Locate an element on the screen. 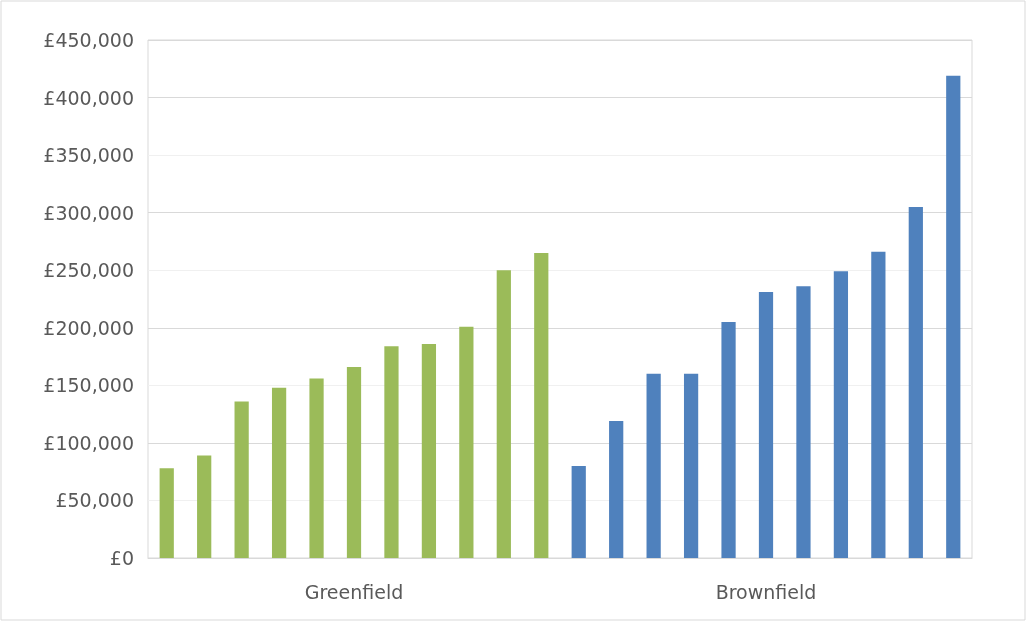  y-tick-label: £150,000 is located at coordinates (88, 385).